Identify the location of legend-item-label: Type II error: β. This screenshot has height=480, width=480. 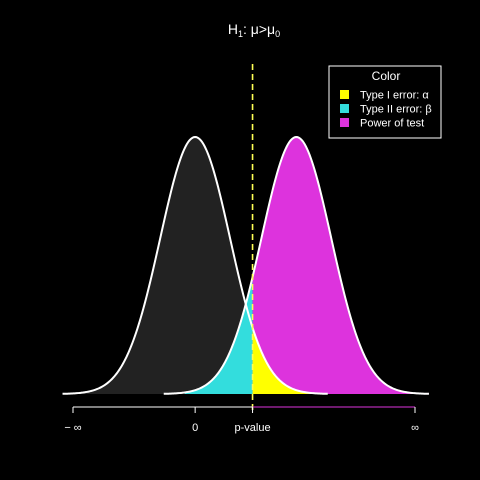
(396, 110).